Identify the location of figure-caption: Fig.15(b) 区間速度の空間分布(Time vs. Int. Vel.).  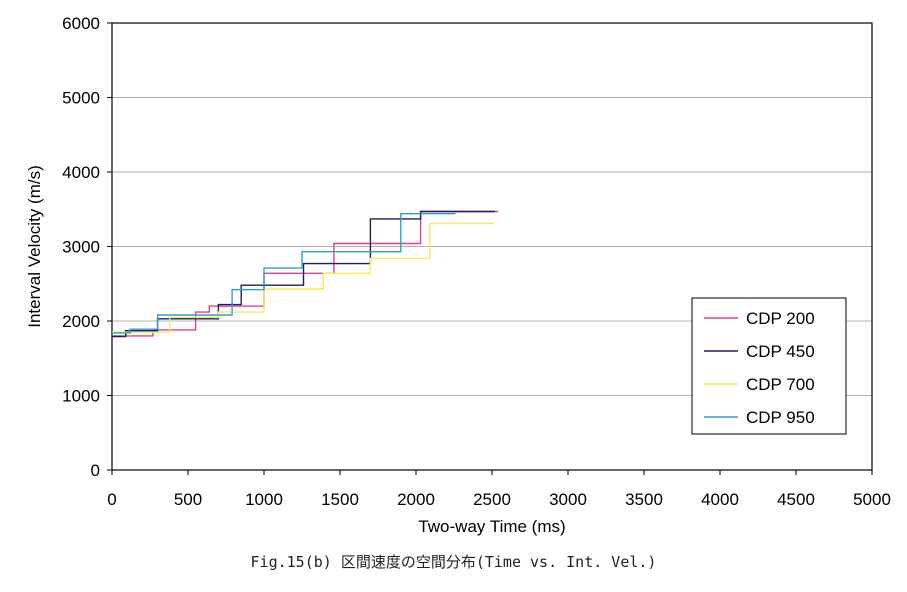
(453, 562).